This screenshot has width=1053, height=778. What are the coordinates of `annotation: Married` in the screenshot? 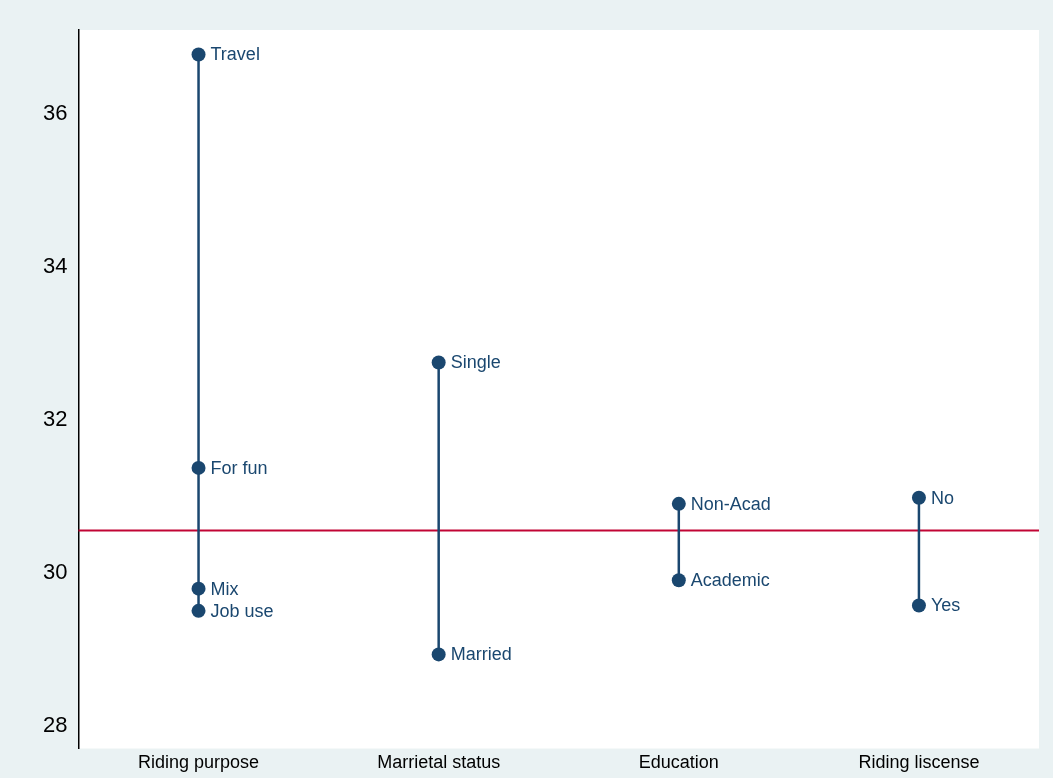 It's located at (481, 654).